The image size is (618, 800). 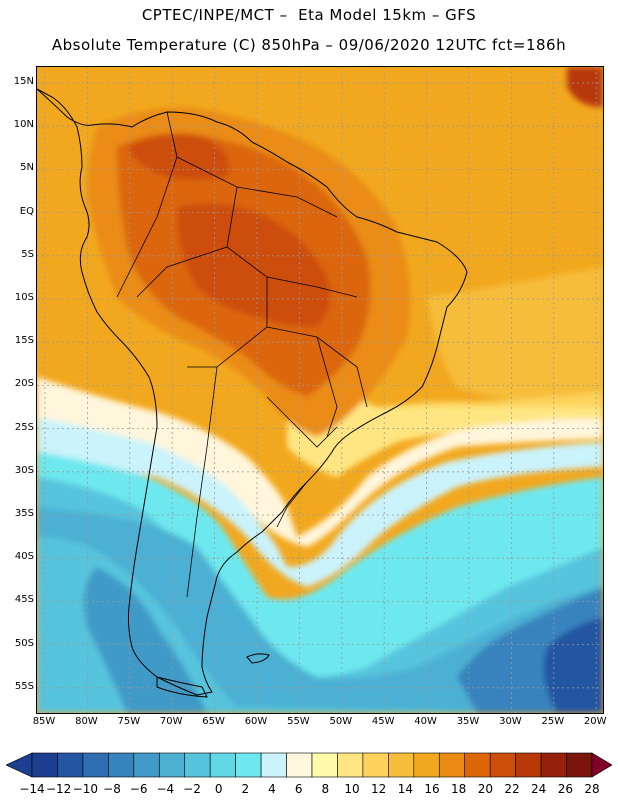 What do you see at coordinates (309, 15) in the screenshot?
I see `chart-title: CPTEC/INPE/MCT – Eta Model 15km – GFS` at bounding box center [309, 15].